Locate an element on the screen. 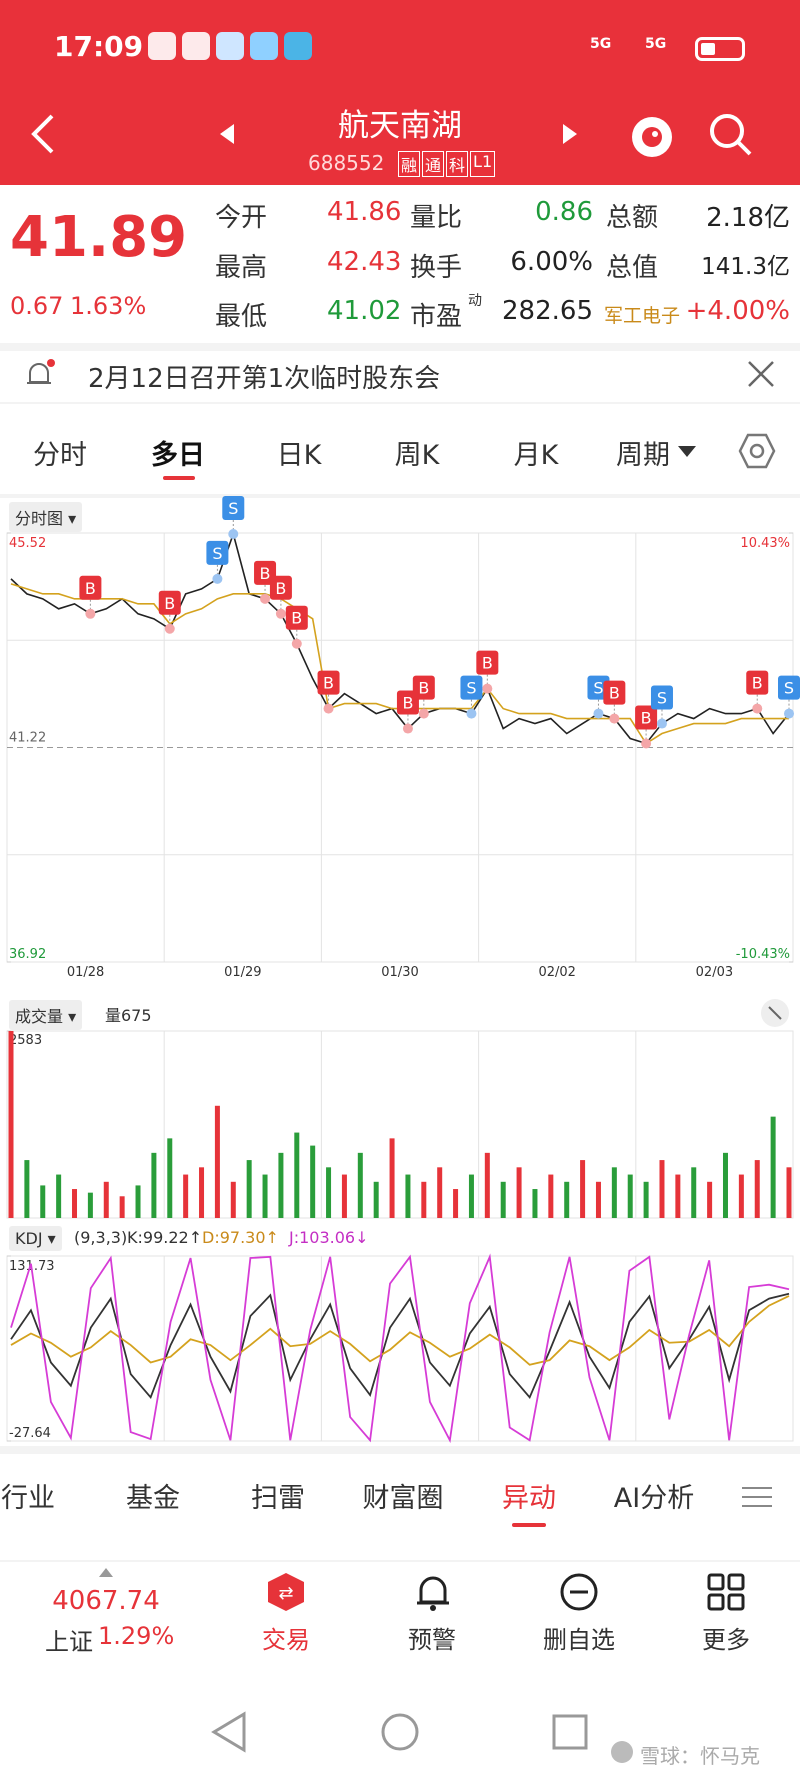 This screenshot has height=1776, width=800. period-tab: 日K is located at coordinates (299, 455).